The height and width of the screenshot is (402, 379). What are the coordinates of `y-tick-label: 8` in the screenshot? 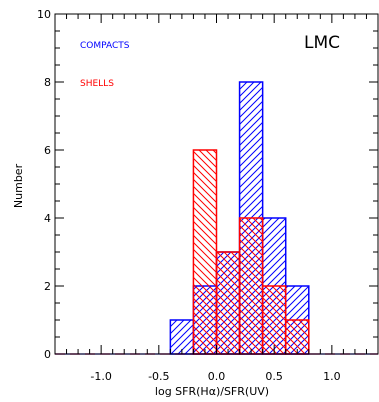 It's located at (47, 82).